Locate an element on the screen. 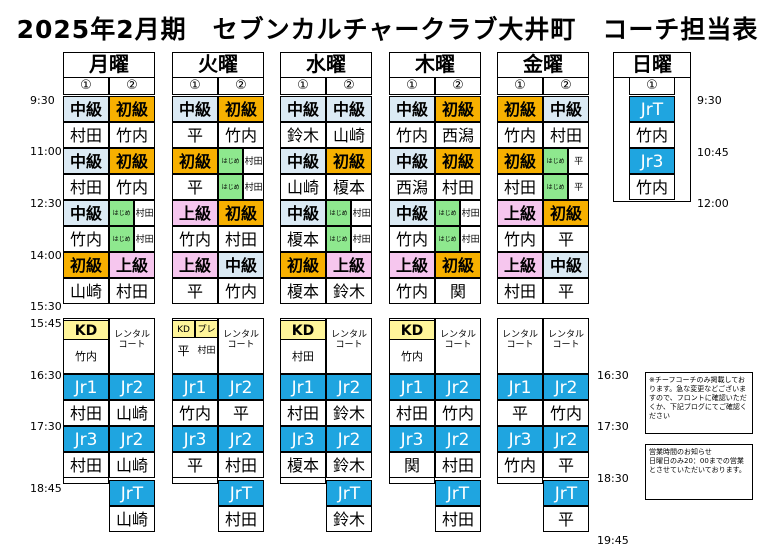 Image resolution: width=775 pixels, height=552 pixels. day-header-sun: 日曜 is located at coordinates (652, 65).